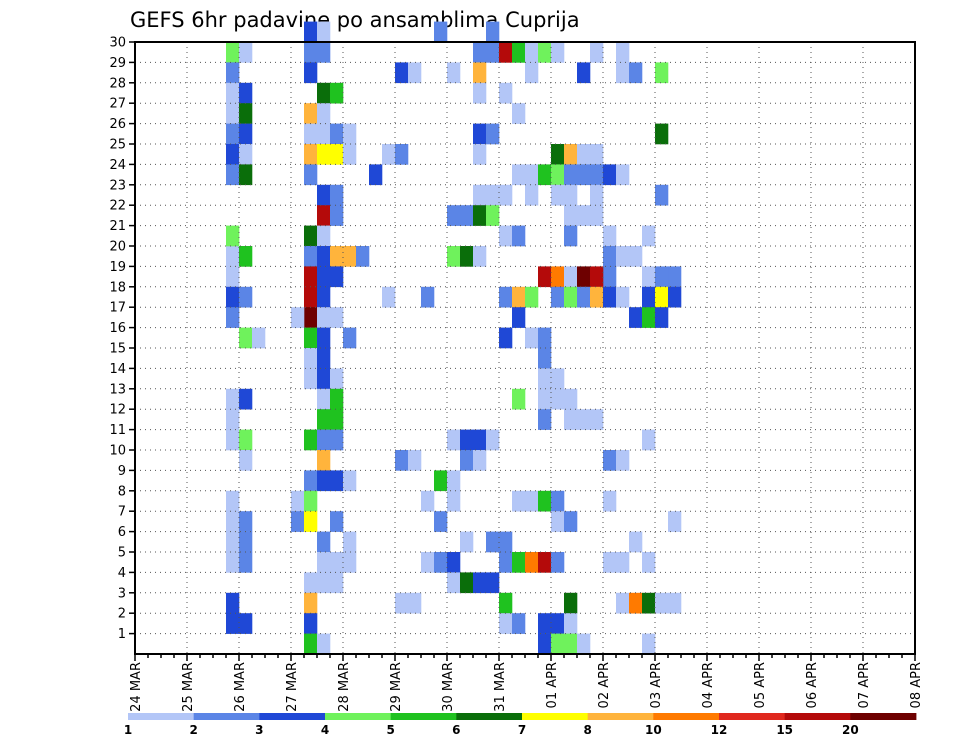  What do you see at coordinates (292, 687) in the screenshot?
I see `x-tick-label: 27 MAR` at bounding box center [292, 687].